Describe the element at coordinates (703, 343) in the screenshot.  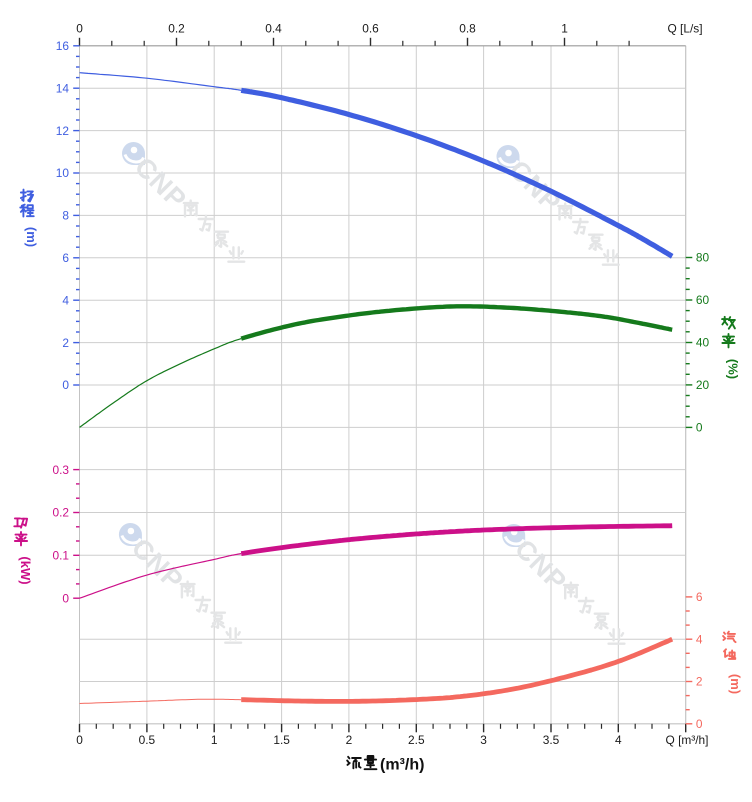
I see `svg-text: 40` at that location.